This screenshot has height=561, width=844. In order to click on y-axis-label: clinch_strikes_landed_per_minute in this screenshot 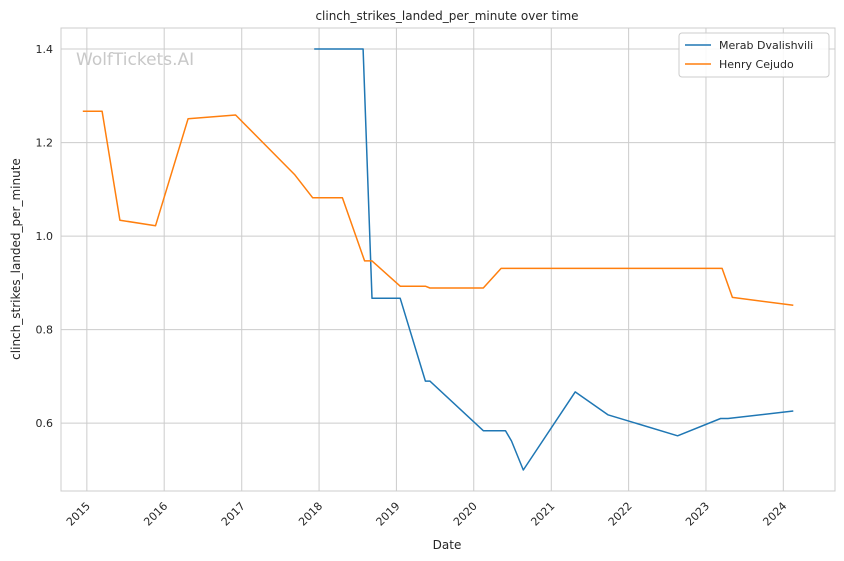, I will do `click(16, 259)`.